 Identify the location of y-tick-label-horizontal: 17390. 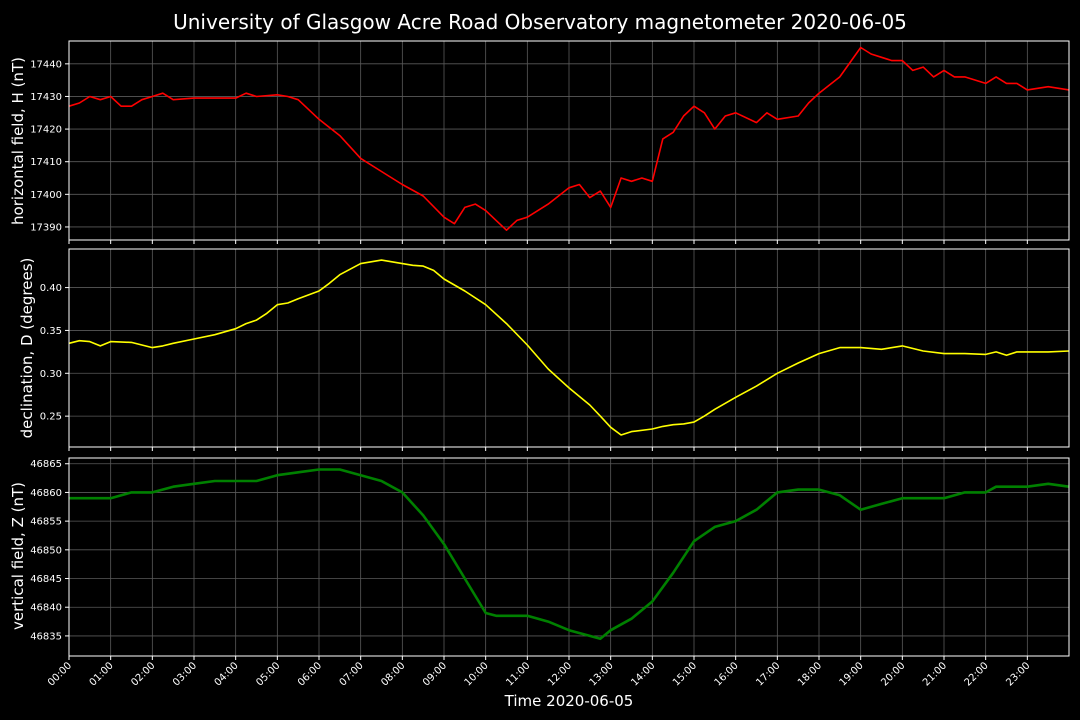
(46, 227).